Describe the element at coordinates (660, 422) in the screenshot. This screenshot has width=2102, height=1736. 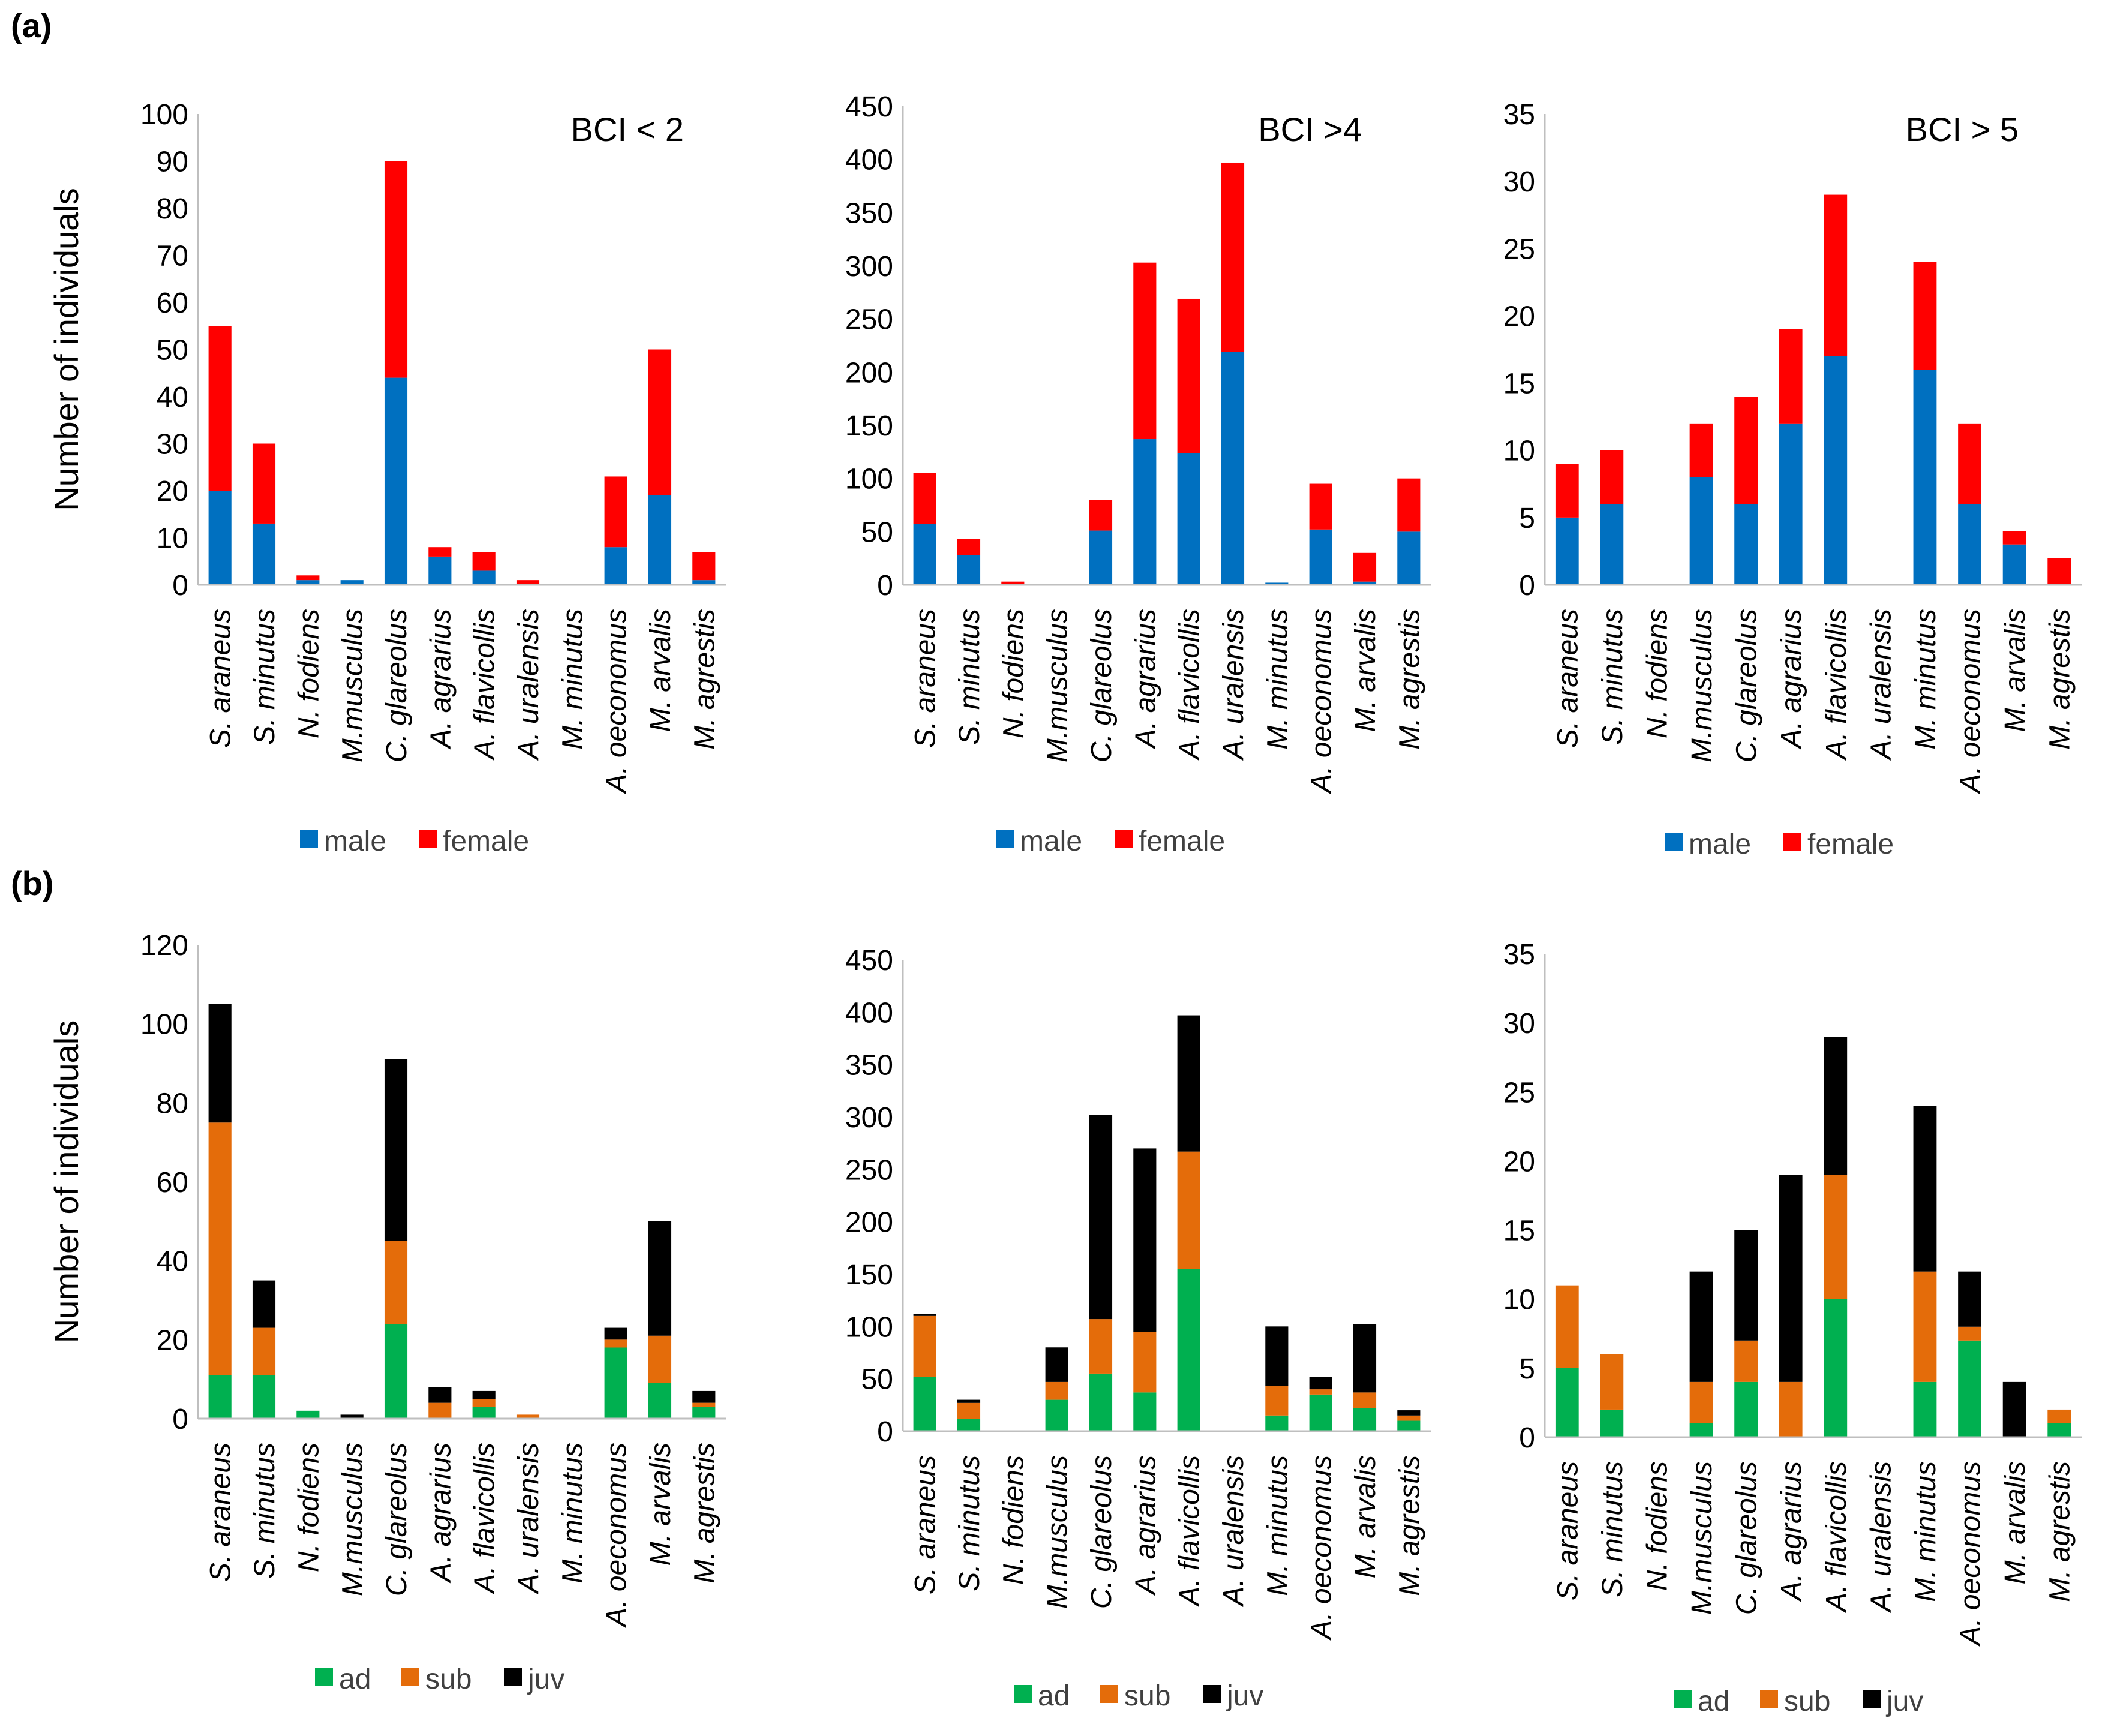
I see `bar-female-marvalis` at that location.